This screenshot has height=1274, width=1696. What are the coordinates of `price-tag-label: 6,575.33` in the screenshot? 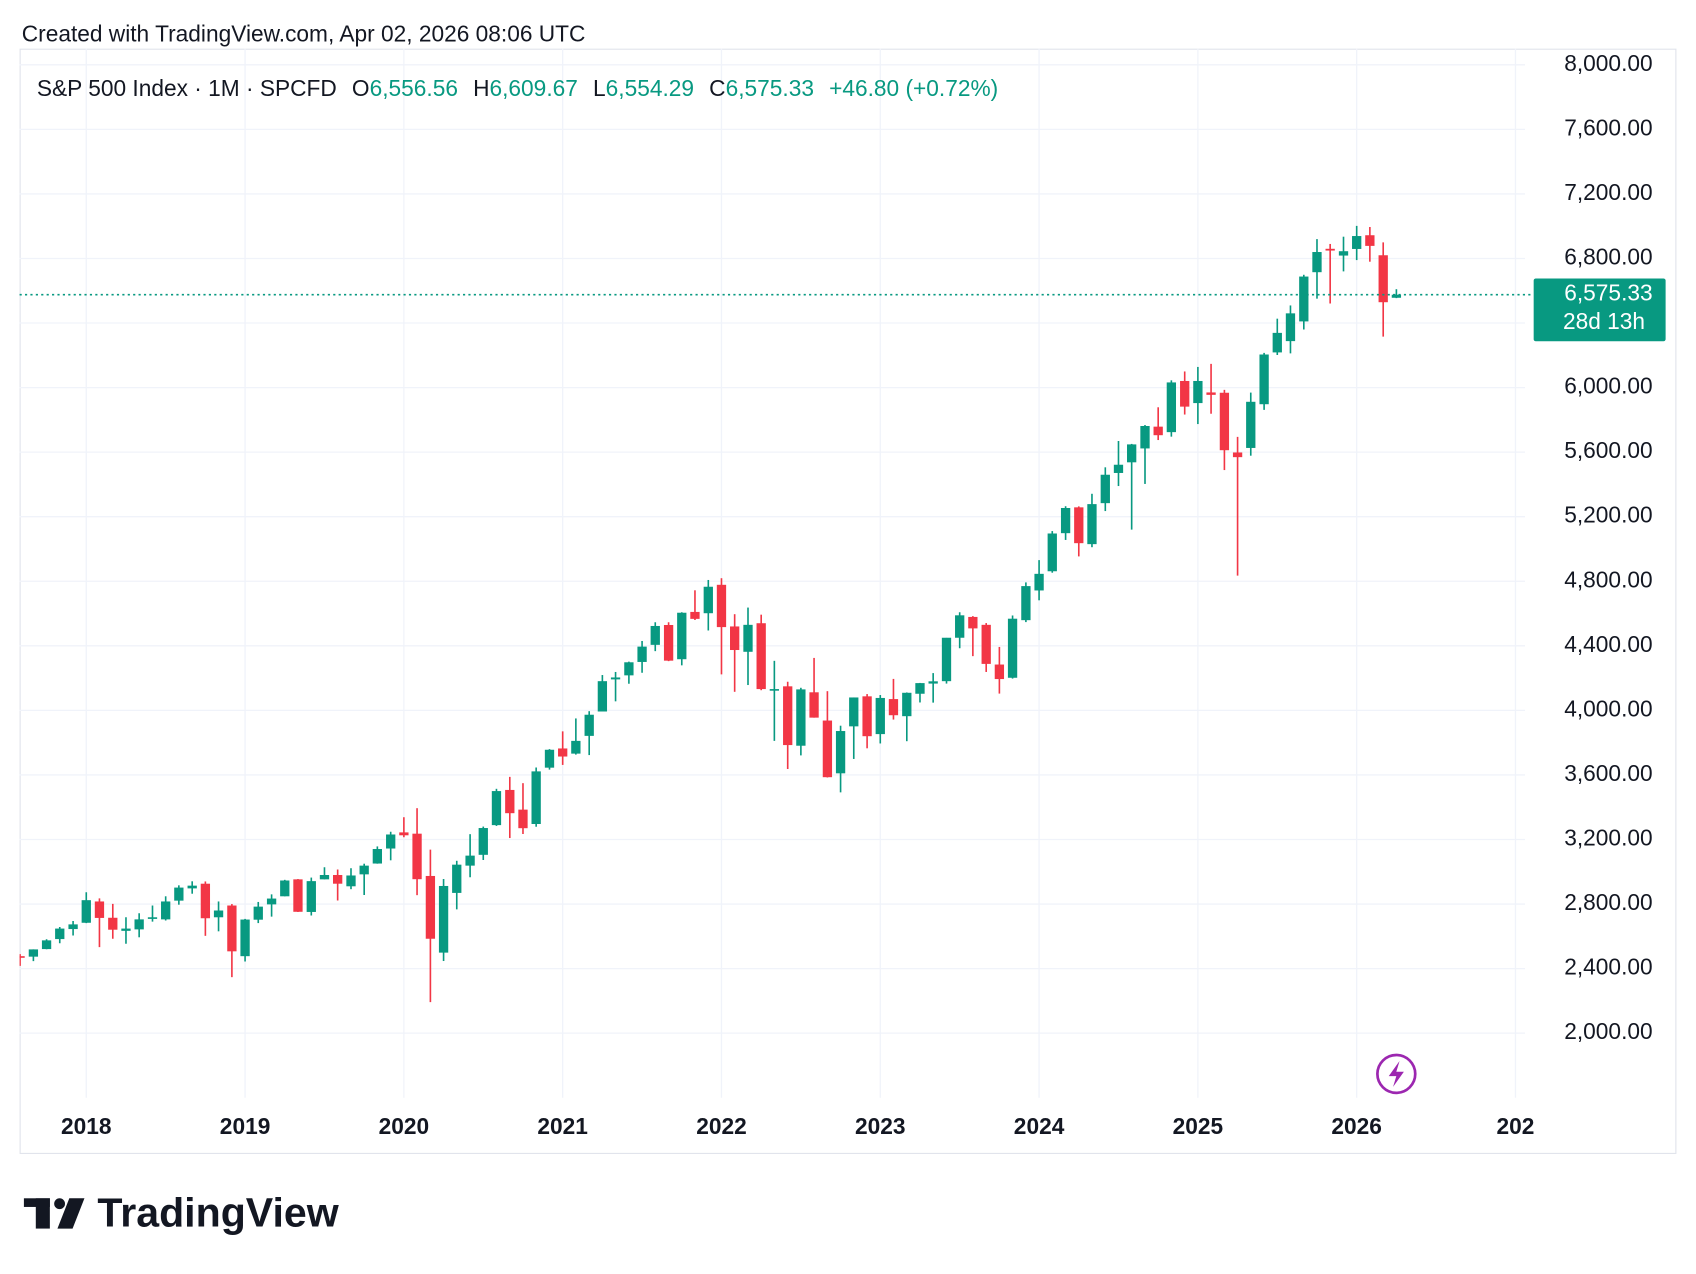 It's located at (1608, 293).